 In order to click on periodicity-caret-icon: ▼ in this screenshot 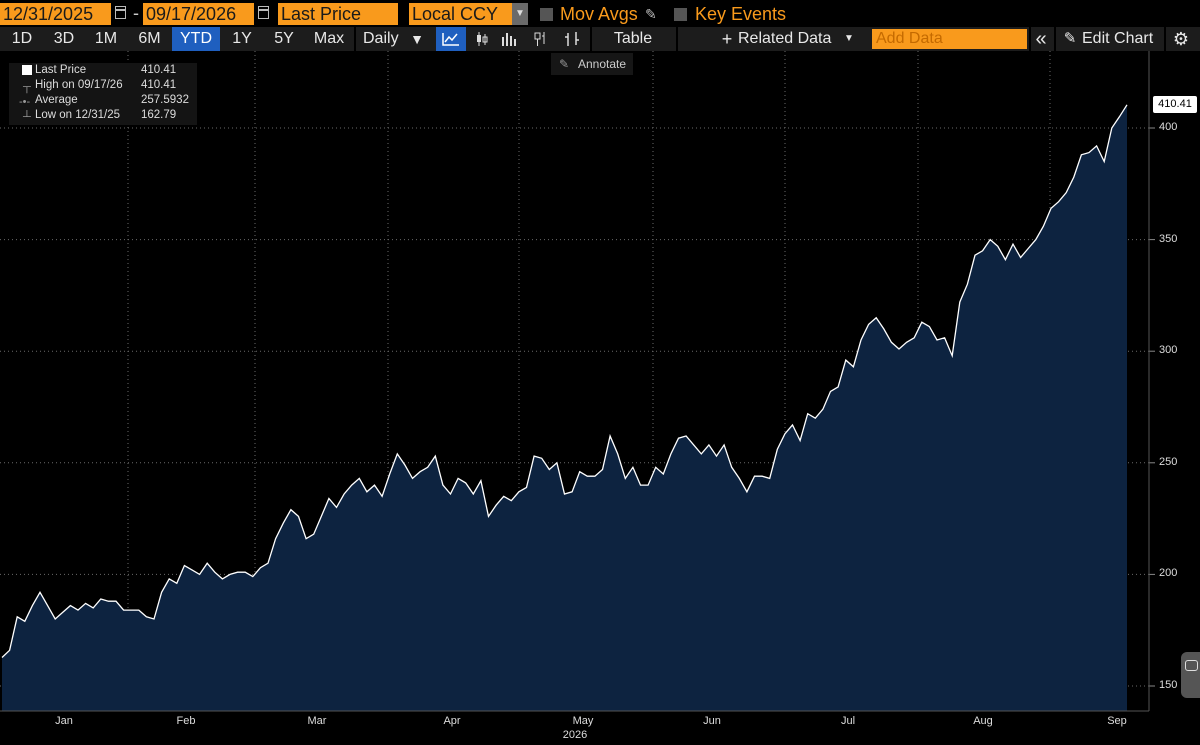, I will do `click(417, 39)`.